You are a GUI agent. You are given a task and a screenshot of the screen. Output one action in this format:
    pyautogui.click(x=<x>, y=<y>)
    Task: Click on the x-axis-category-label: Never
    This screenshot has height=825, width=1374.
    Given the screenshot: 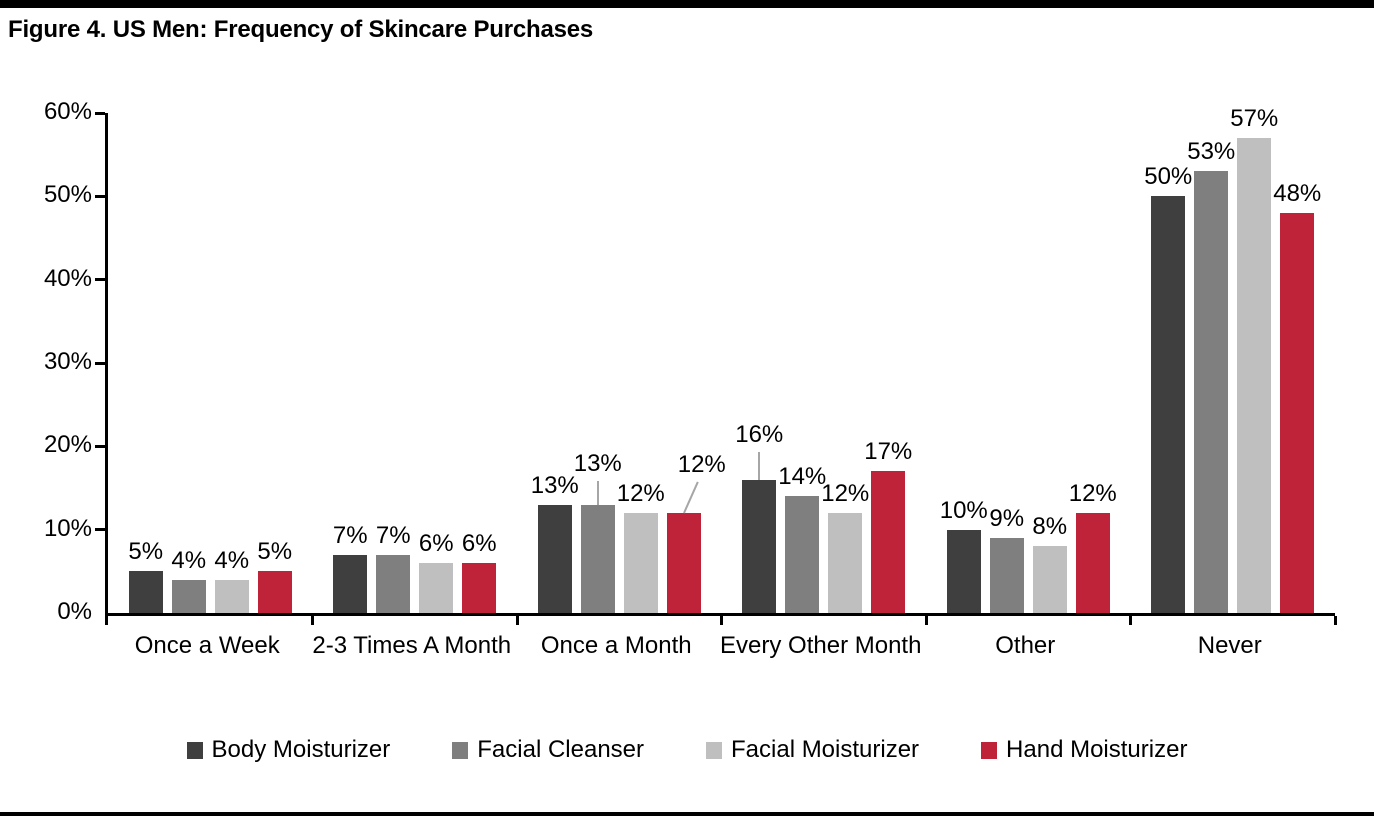 What is the action you would take?
    pyautogui.click(x=1229, y=645)
    